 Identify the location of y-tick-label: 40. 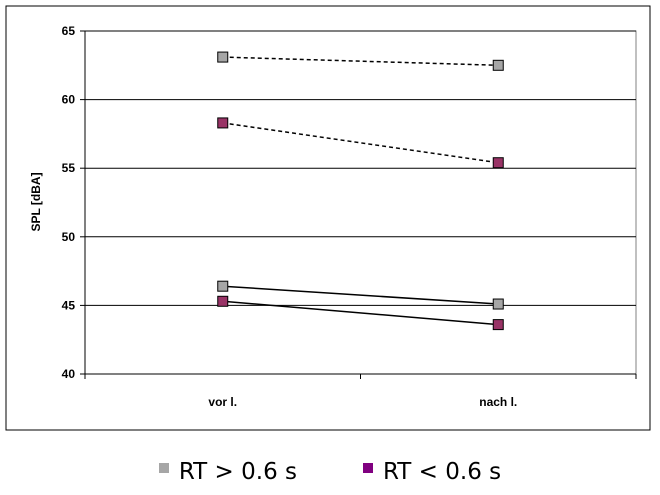
(69, 374).